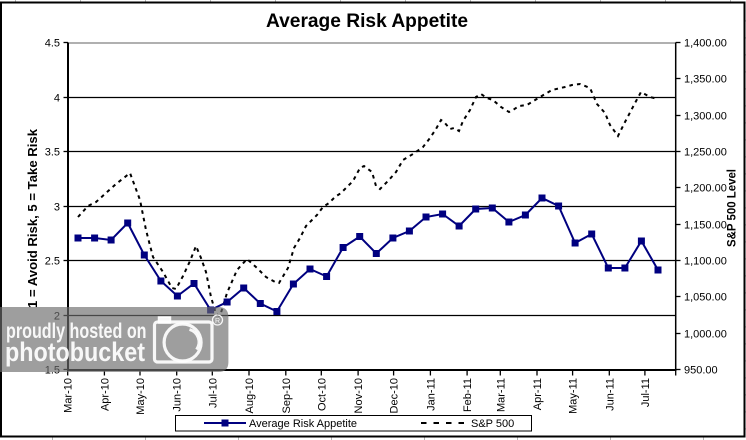 The height and width of the screenshot is (440, 746). Describe the element at coordinates (33, 218) in the screenshot. I see `svg-text: 1 = Avoid Risk, 5 = Take Risk` at that location.